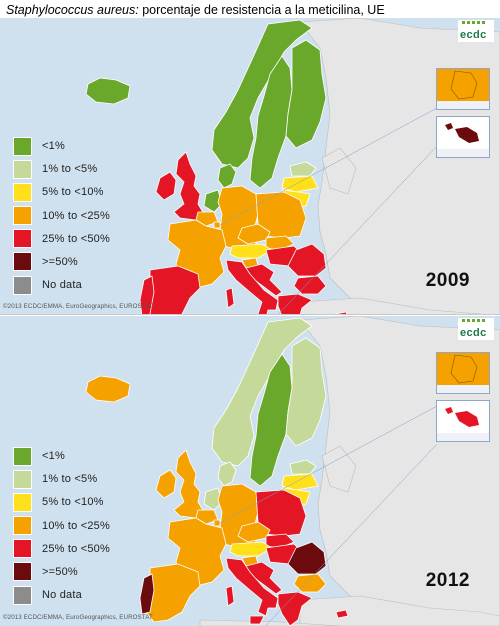 The height and width of the screenshot is (626, 500). What do you see at coordinates (70, 479) in the screenshot?
I see `legend-label: 1% to <5%` at bounding box center [70, 479].